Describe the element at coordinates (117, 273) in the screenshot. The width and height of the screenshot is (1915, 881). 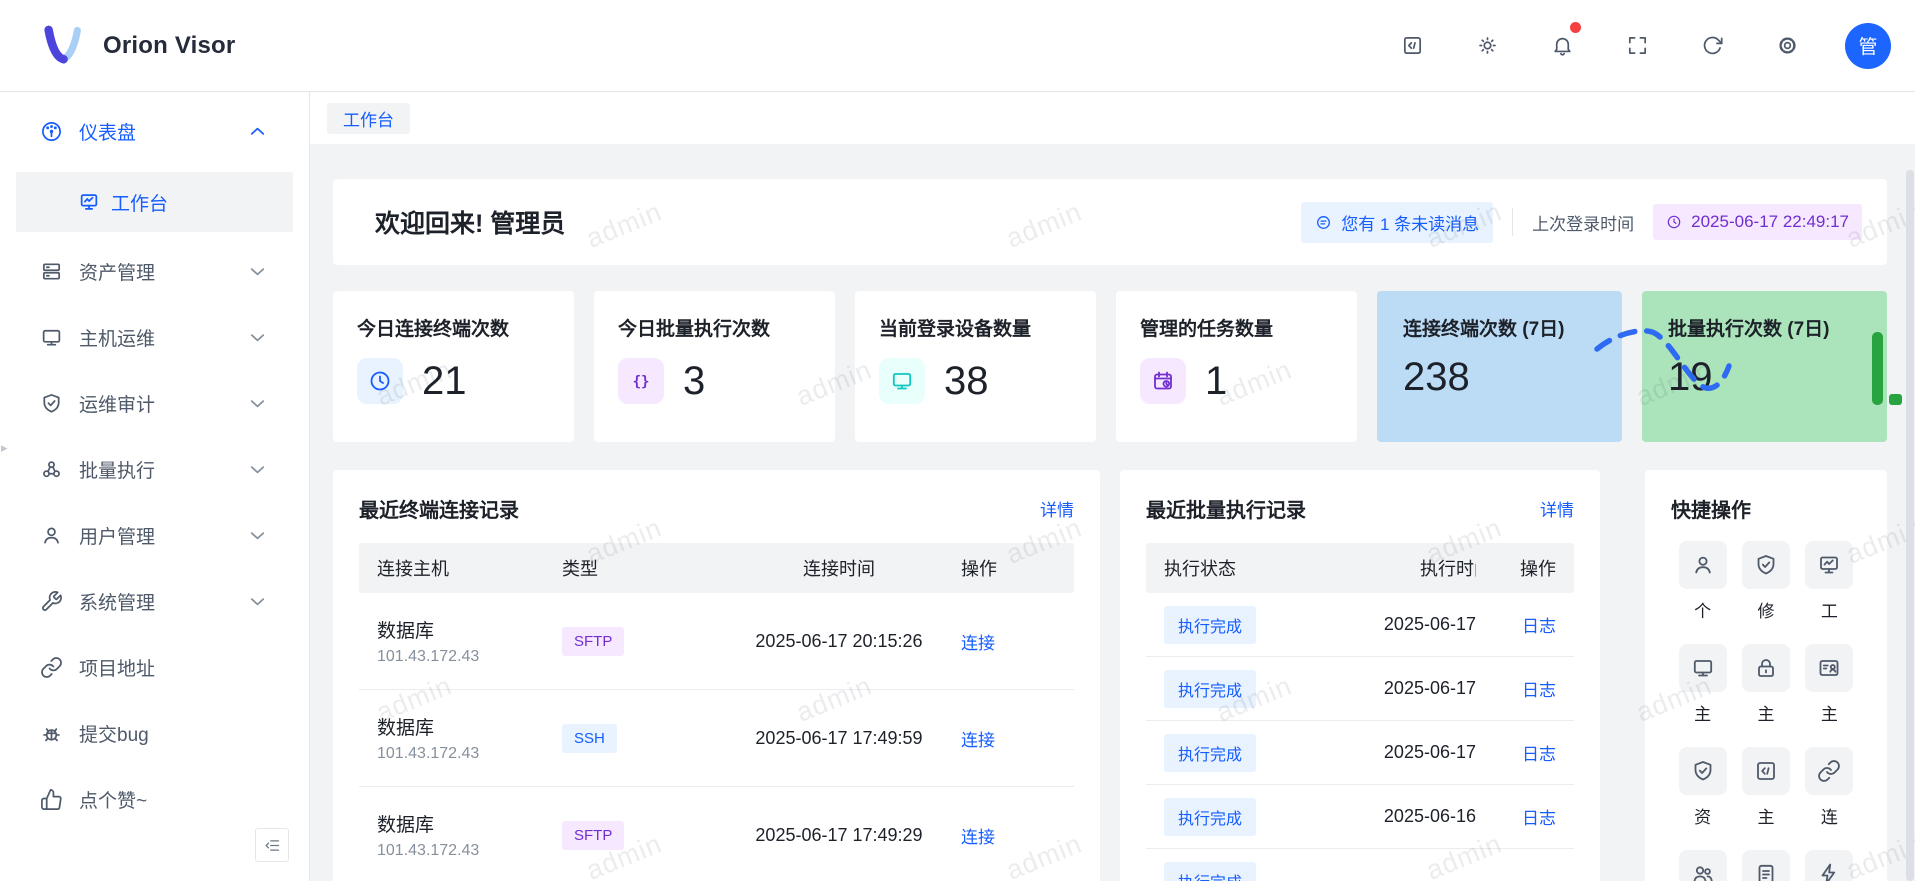
I see `sidebar-item-label: 资产管理` at that location.